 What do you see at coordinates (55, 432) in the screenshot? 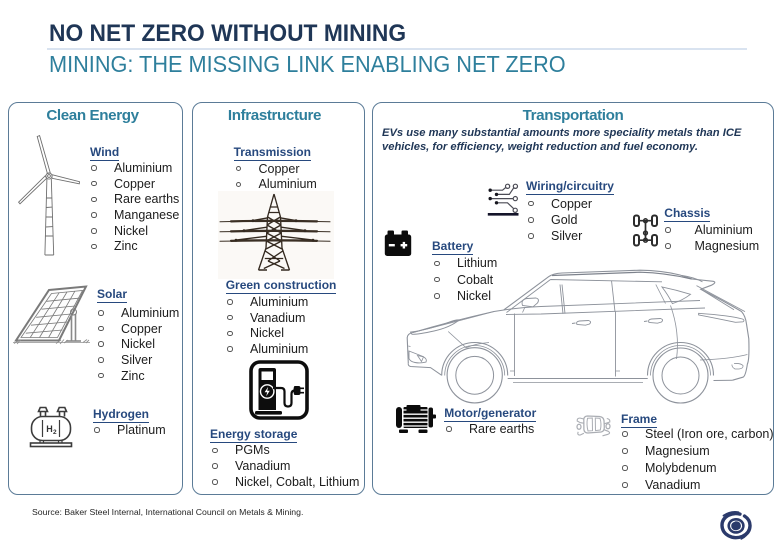
I see `svg-text: 2` at bounding box center [55, 432].